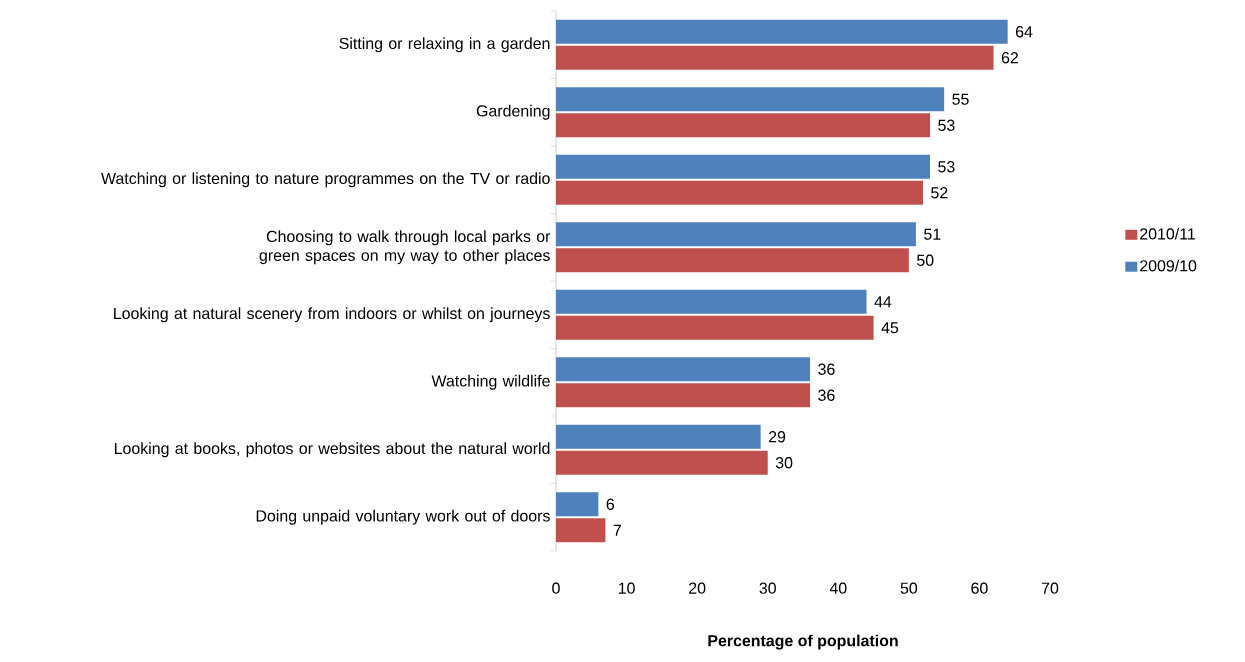  Describe the element at coordinates (617, 530) in the screenshot. I see `data-label: 7` at that location.